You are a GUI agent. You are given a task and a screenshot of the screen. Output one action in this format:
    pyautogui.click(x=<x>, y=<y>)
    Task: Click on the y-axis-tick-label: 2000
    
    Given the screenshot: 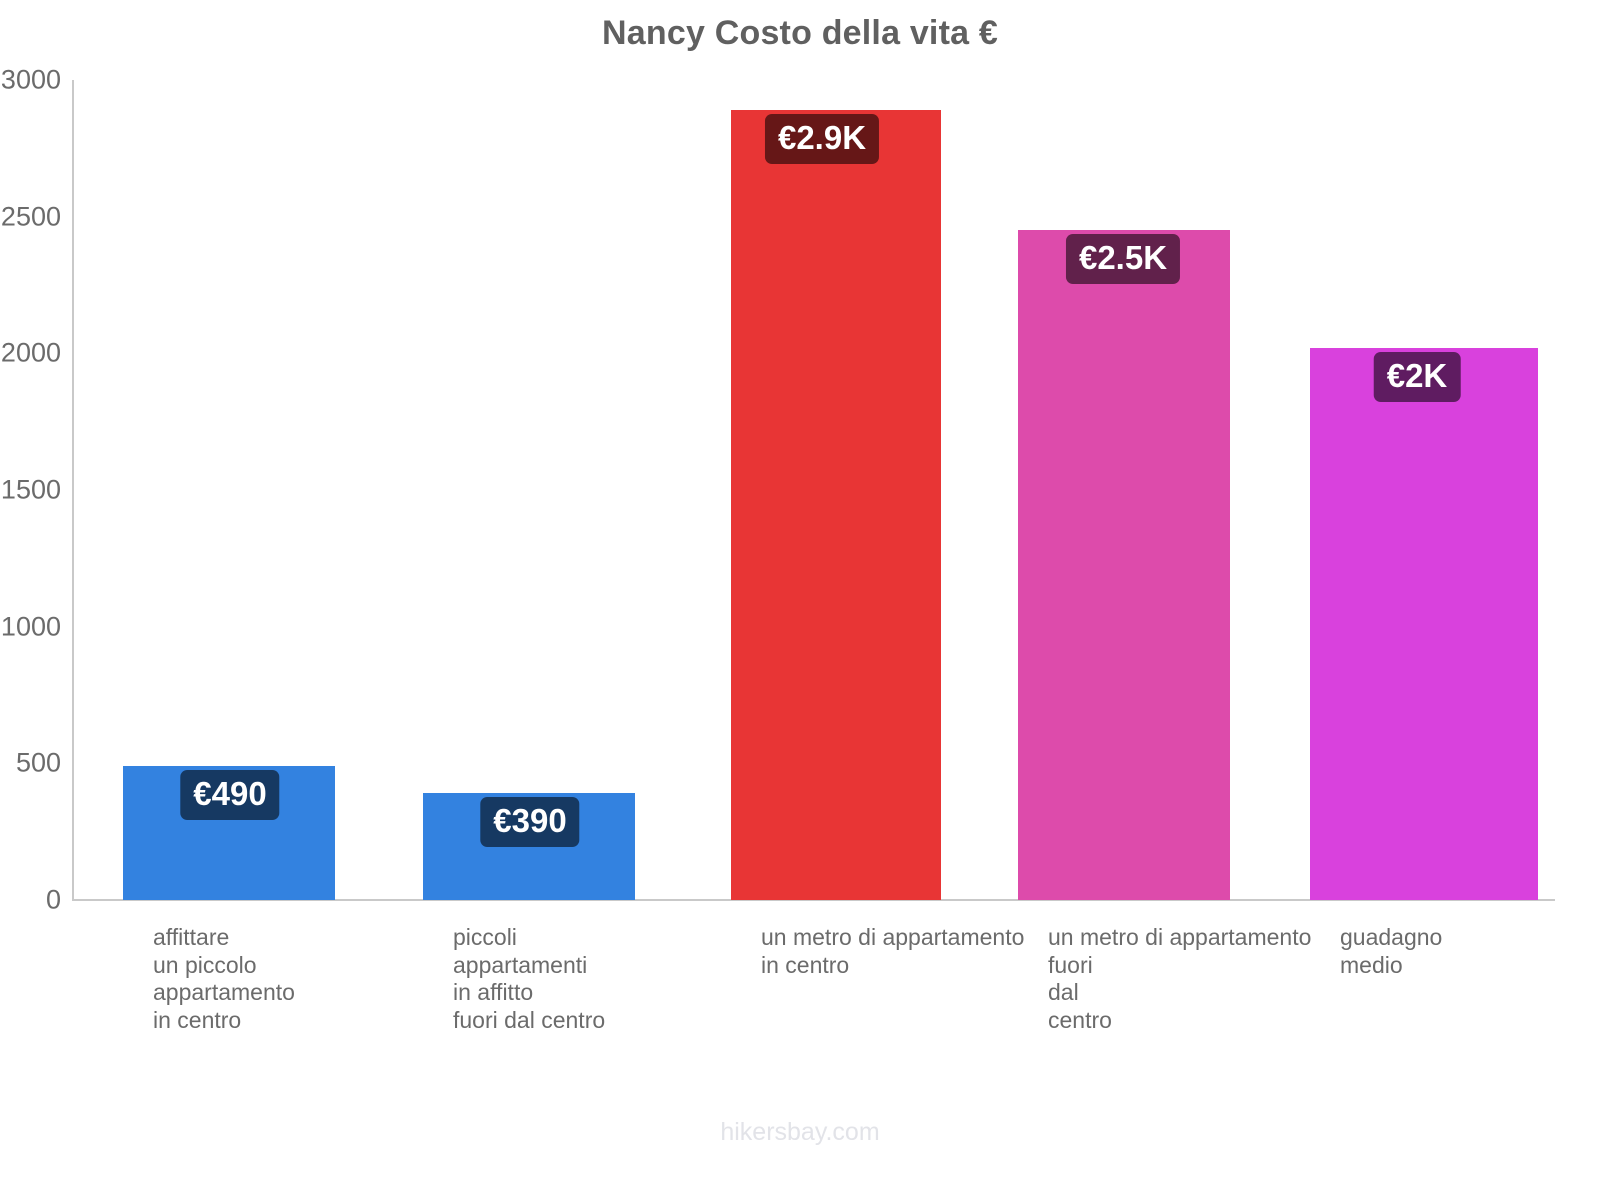 What is the action you would take?
    pyautogui.click(x=30, y=352)
    